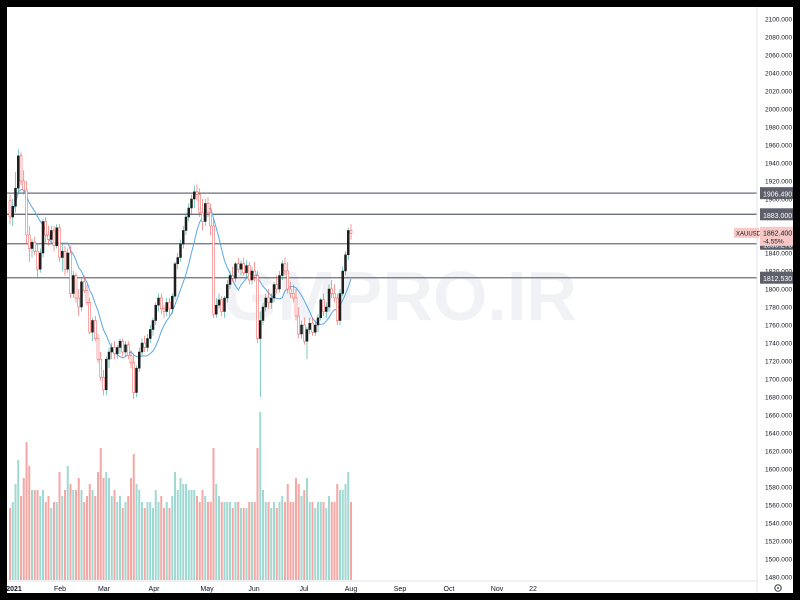  Describe the element at coordinates (773, 241) in the screenshot. I see `change-pct-tag: -4.55%` at that location.